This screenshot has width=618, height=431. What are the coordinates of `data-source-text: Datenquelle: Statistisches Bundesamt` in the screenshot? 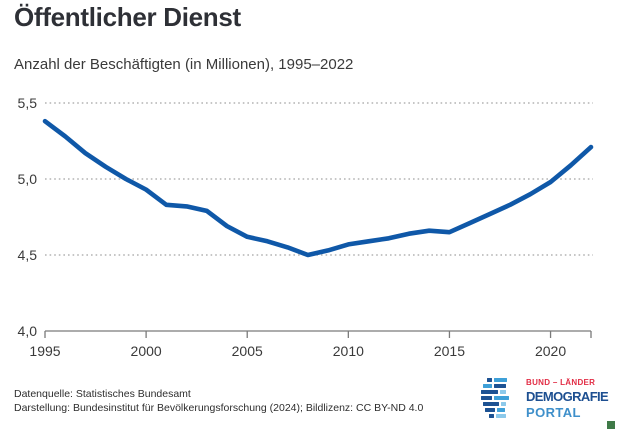 It's located at (102, 394).